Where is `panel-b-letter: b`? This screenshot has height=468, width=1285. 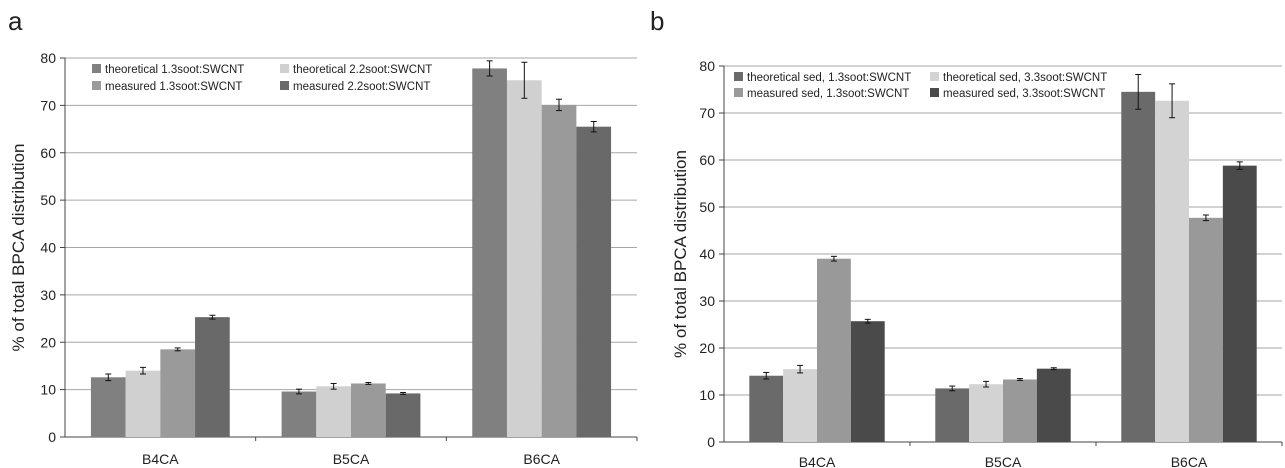 panel-b-letter: b is located at coordinates (657, 21).